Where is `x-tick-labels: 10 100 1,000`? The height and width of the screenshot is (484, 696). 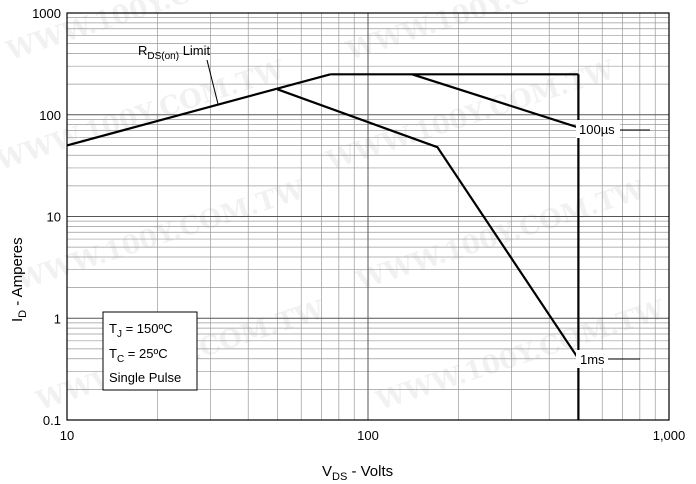 x-tick-labels: 10 100 1,000 is located at coordinates (373, 435).